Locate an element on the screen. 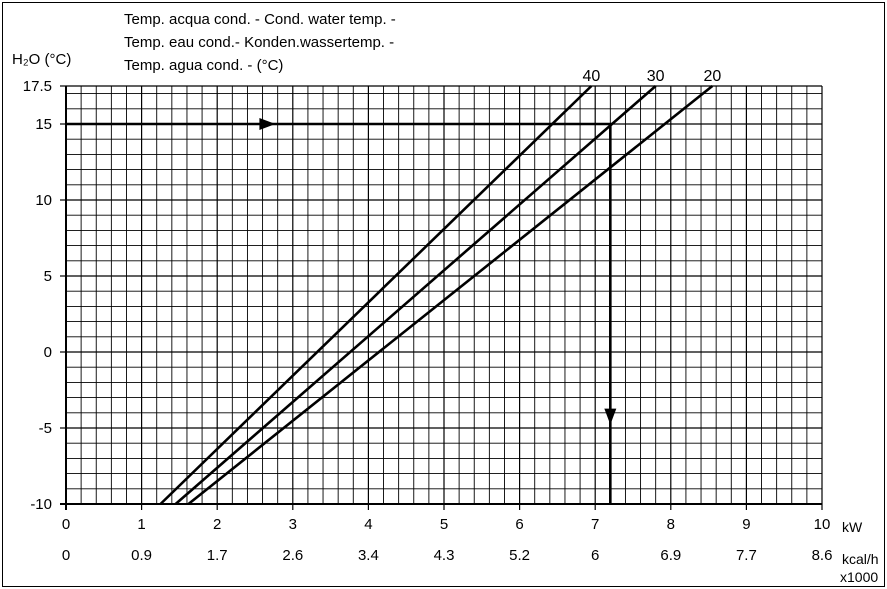 This screenshot has height=589, width=887. series-label-40: 40 is located at coordinates (592, 76).